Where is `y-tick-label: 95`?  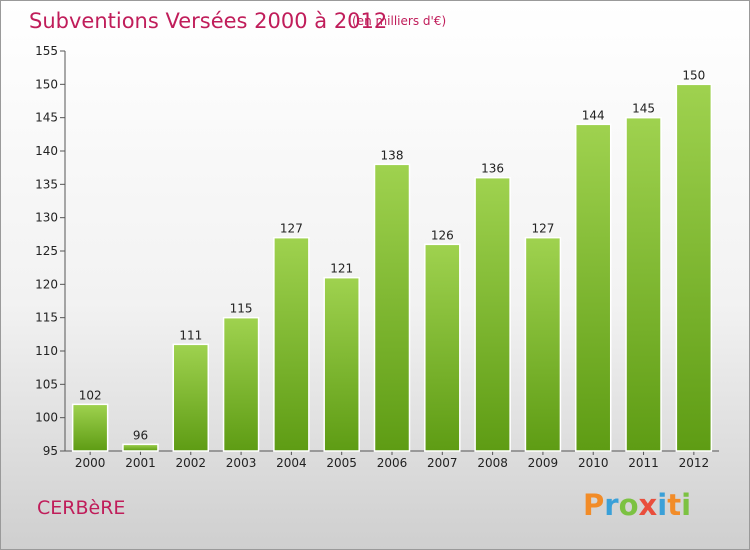 y-tick-label: 95 is located at coordinates (50, 451).